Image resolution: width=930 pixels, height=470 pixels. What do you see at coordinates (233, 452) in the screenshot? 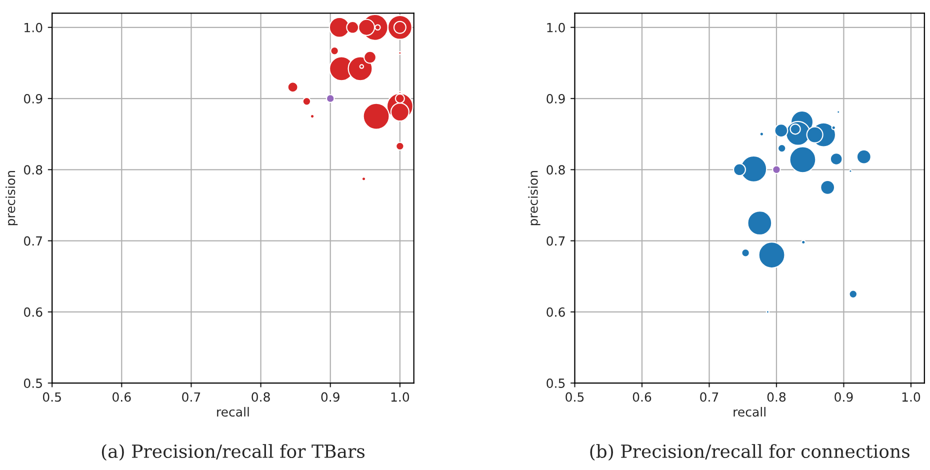
I see `text: (a) Precision/recall for TBars` at bounding box center [233, 452].